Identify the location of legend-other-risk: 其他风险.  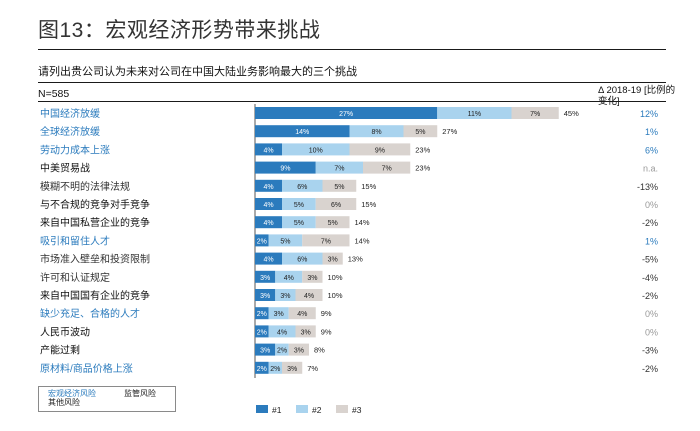
(64, 402).